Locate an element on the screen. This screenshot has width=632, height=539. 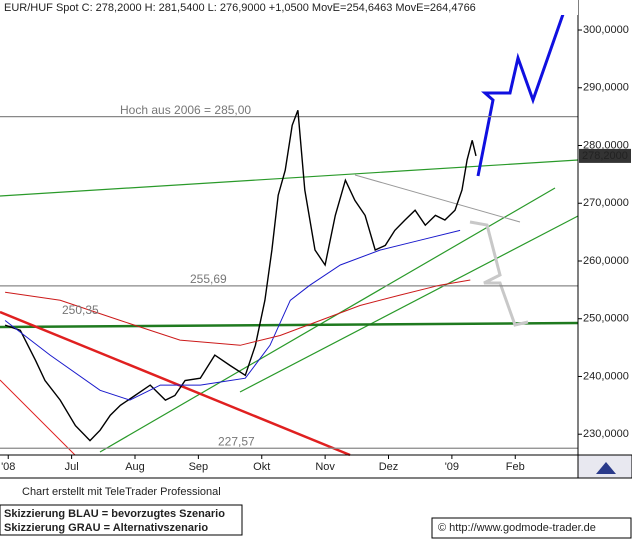
copyright-box is located at coordinates (531, 528).